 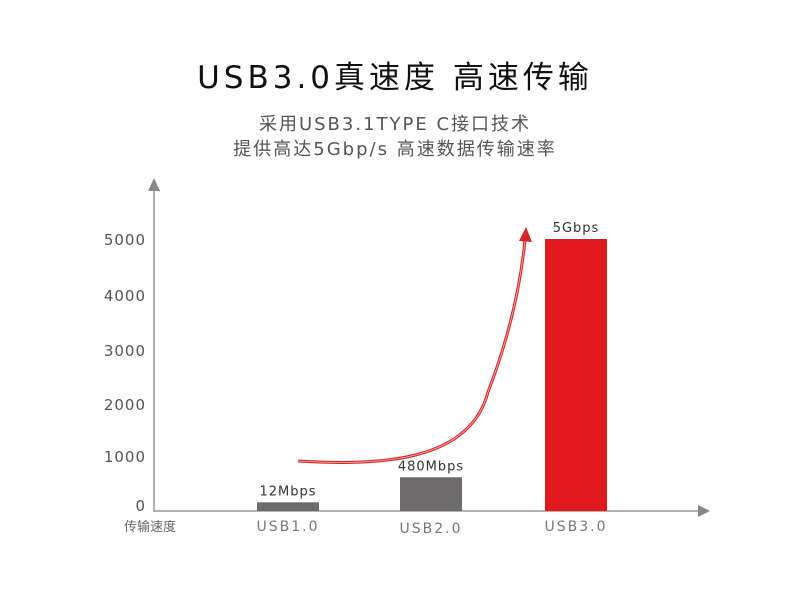 What do you see at coordinates (395, 124) in the screenshot?
I see `subtitle-line-1: 采用USB3.1TYPE C接口技术` at bounding box center [395, 124].